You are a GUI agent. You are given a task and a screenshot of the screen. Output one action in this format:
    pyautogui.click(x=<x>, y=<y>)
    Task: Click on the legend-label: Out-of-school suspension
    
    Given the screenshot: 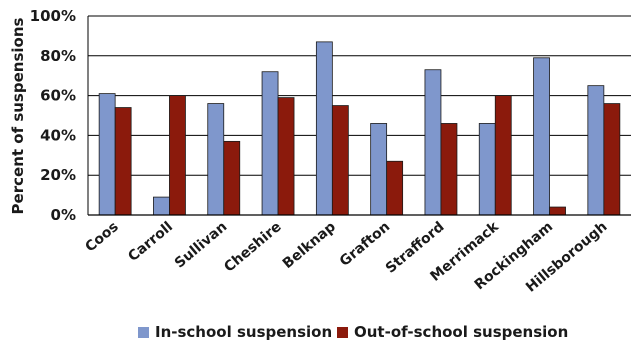 What is the action you would take?
    pyautogui.click(x=461, y=332)
    